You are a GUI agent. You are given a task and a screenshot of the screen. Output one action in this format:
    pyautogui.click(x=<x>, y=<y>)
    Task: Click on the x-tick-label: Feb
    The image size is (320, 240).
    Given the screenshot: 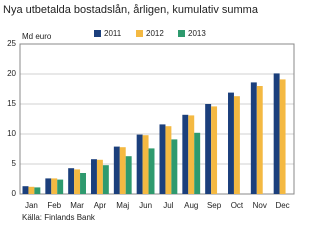 What is the action you would take?
    pyautogui.click(x=54, y=205)
    